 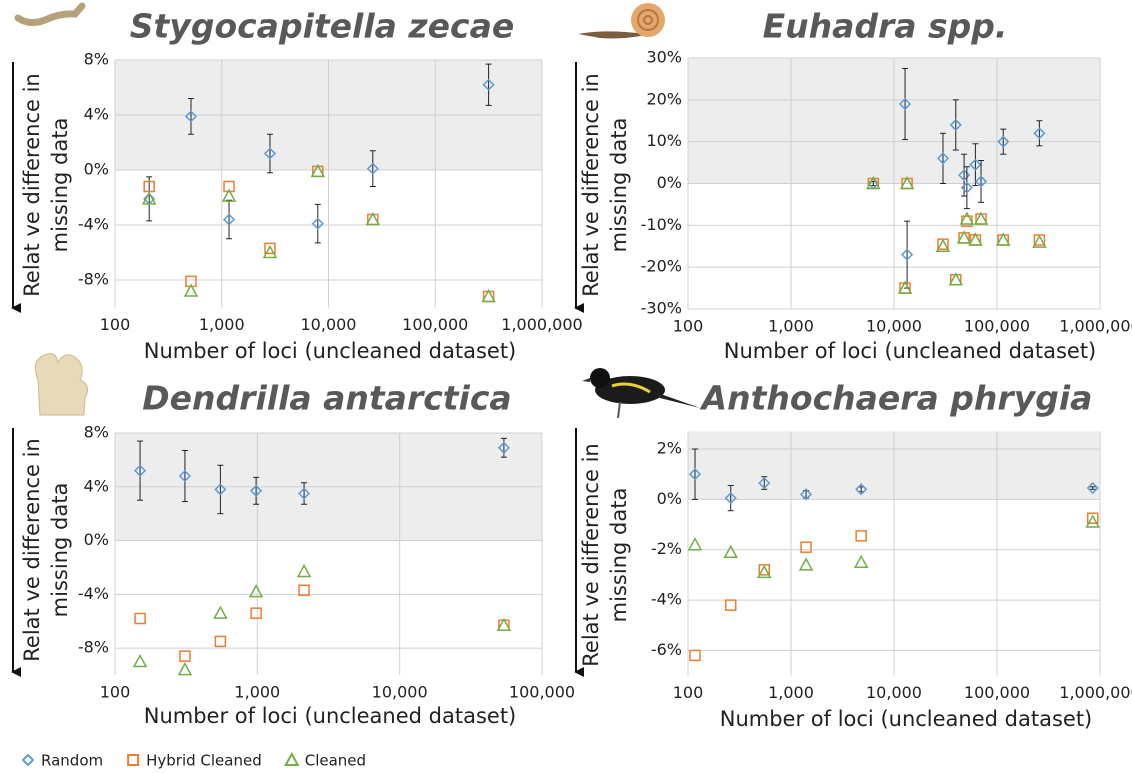 I want to click on bird-icon, so click(x=641, y=393).